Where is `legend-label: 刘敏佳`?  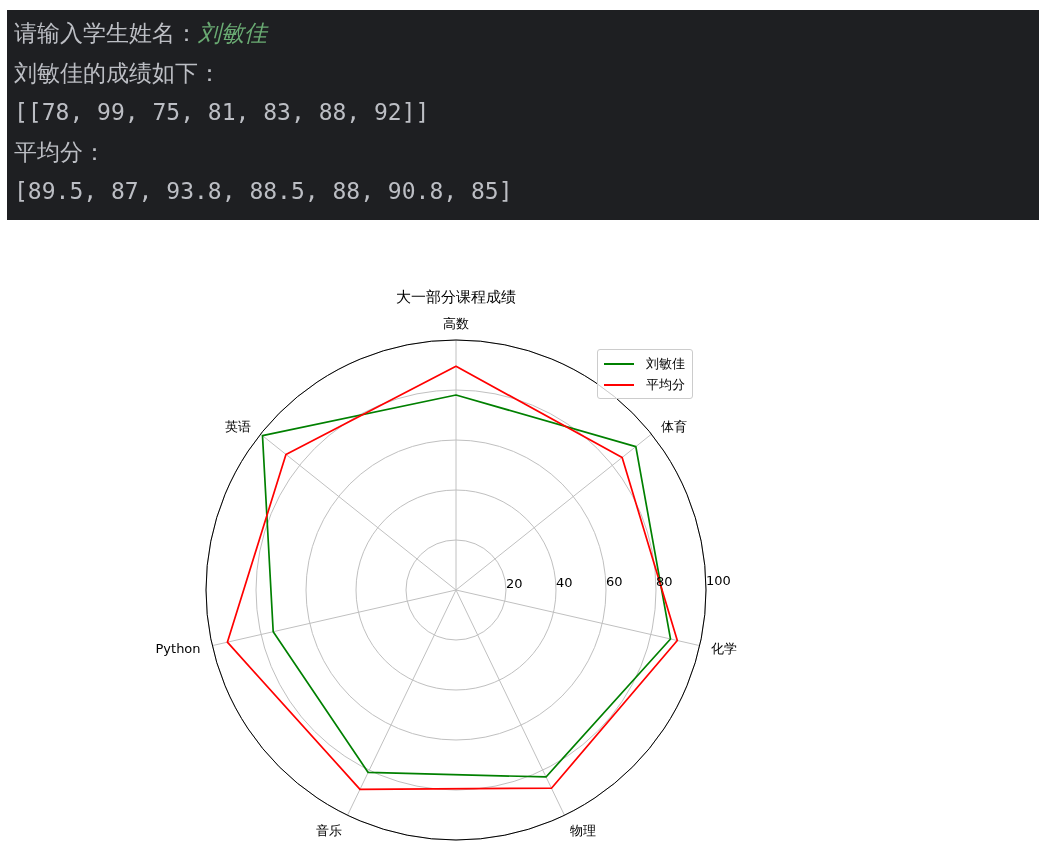
legend-label: 刘敏佳 is located at coordinates (665, 363).